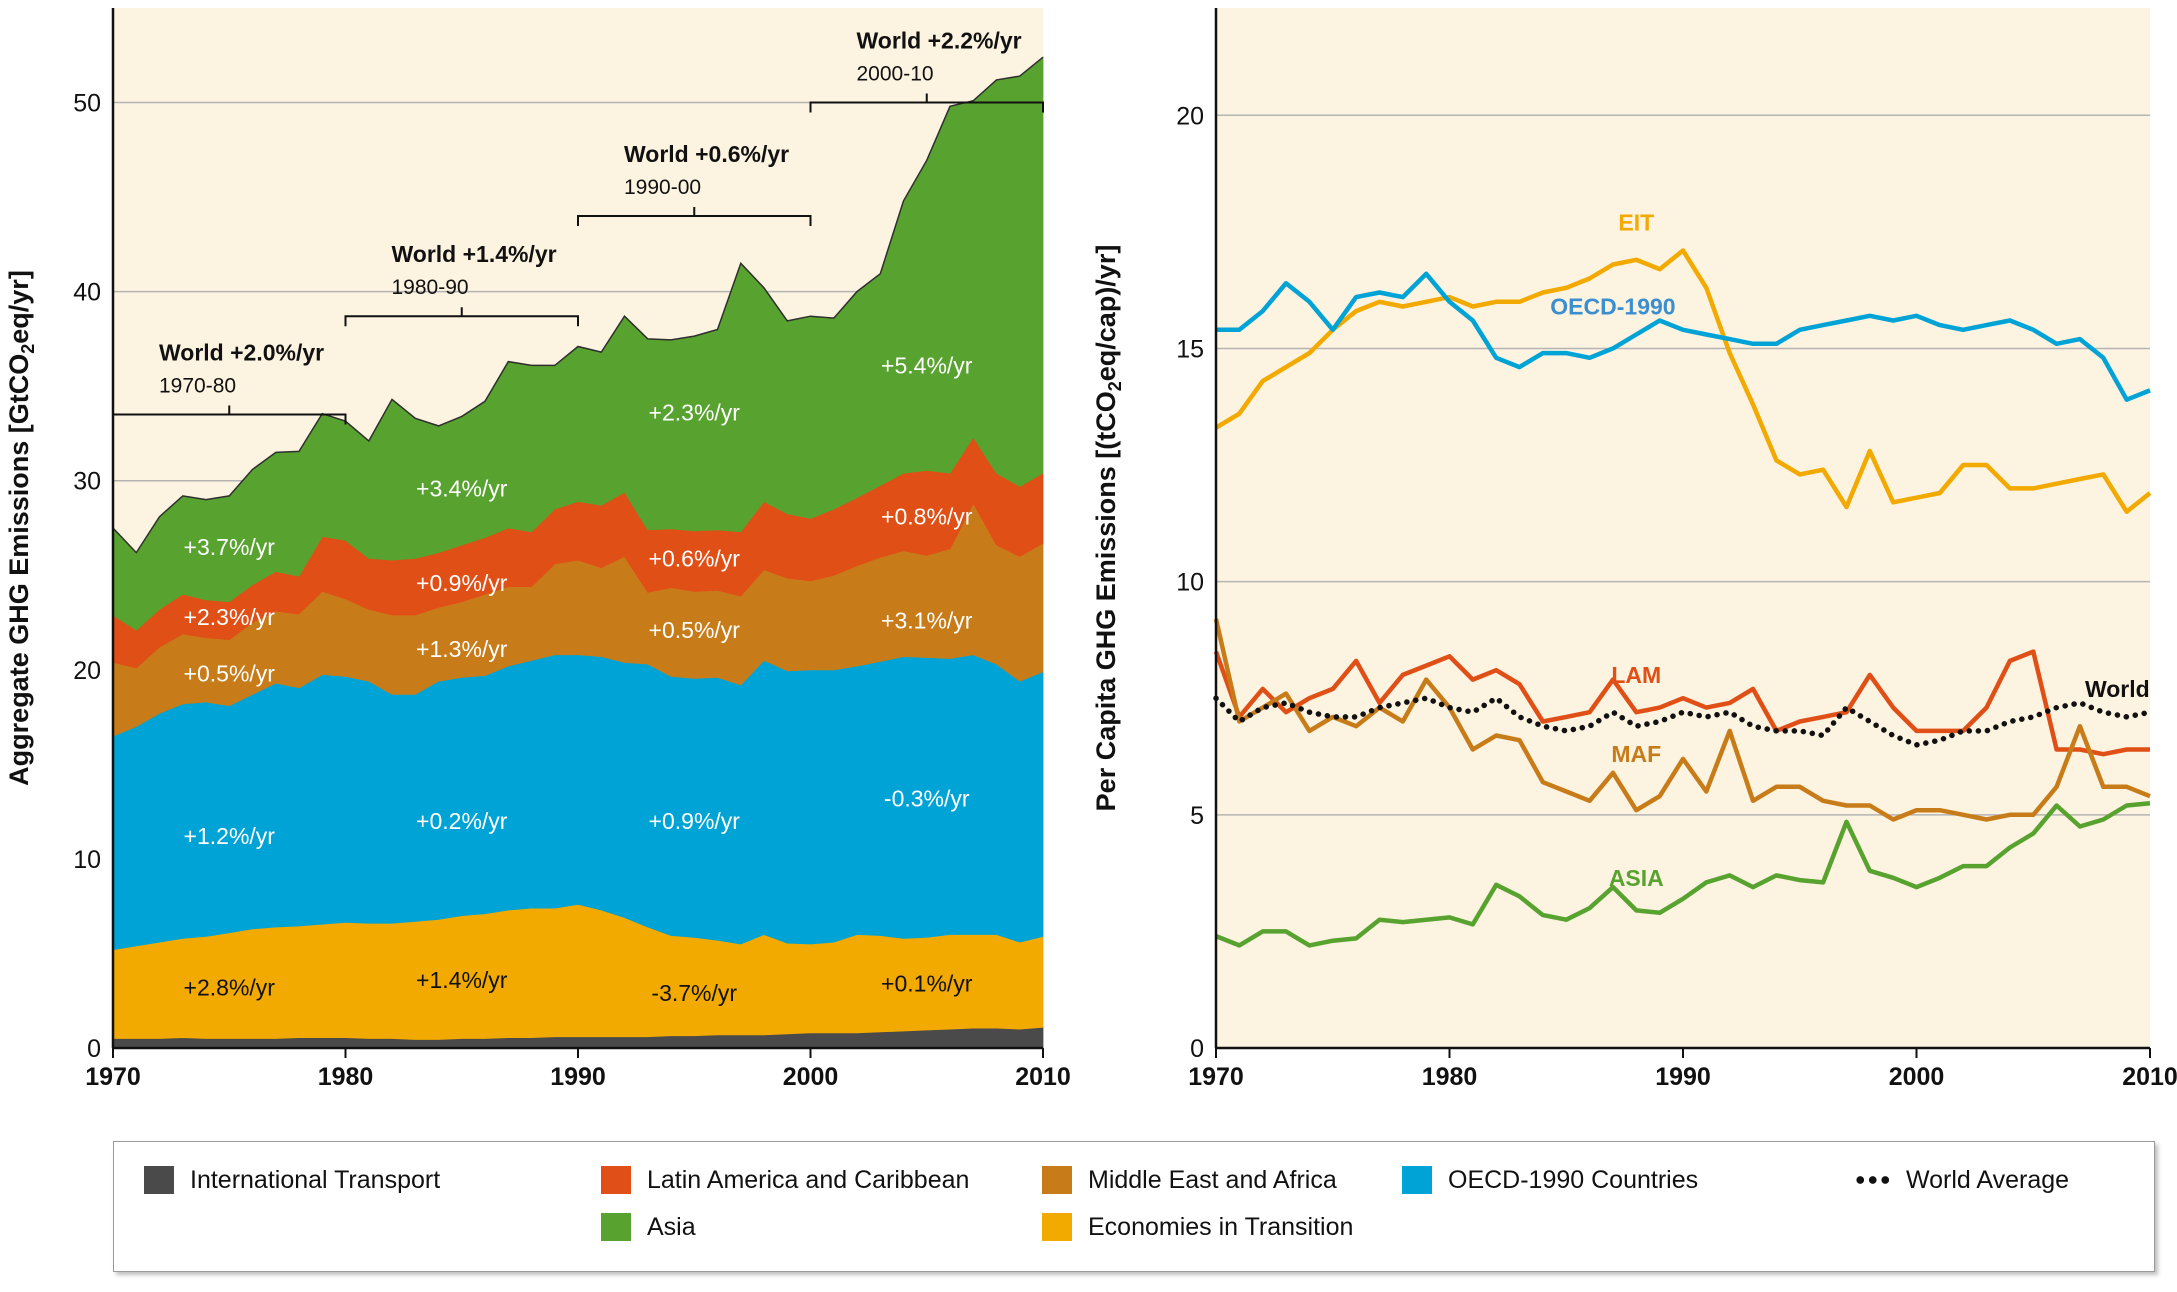 The width and height of the screenshot is (2177, 1292). What do you see at coordinates (1683, 874) in the screenshot?
I see `line-asia` at bounding box center [1683, 874].